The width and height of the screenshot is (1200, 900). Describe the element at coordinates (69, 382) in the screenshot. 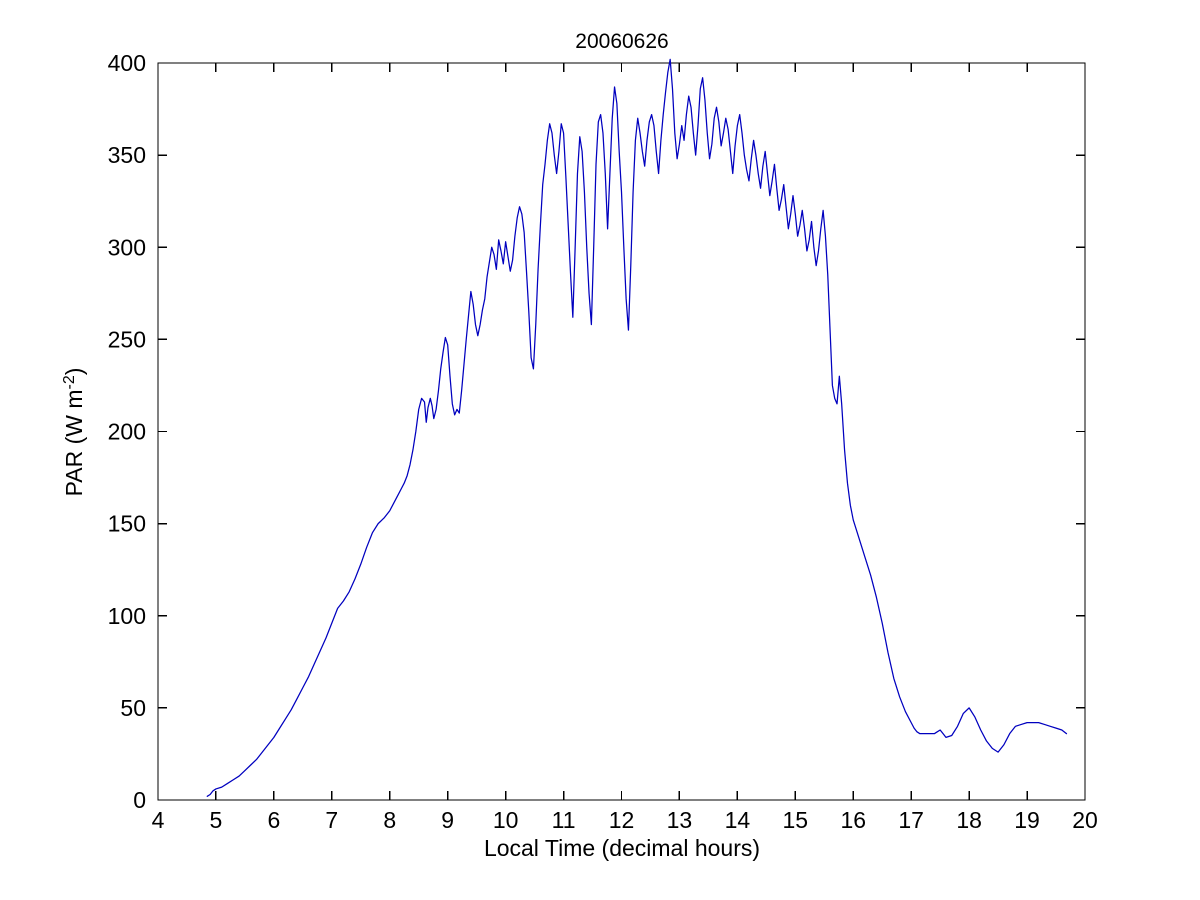

I see `y-axis-title-superscript: -2` at that location.